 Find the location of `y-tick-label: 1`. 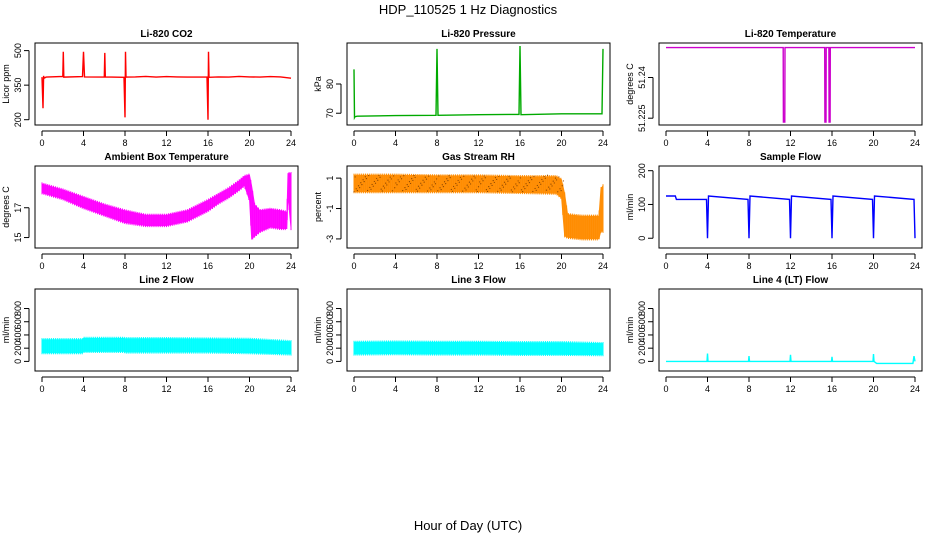

y-tick-label: 1 is located at coordinates (330, 178).